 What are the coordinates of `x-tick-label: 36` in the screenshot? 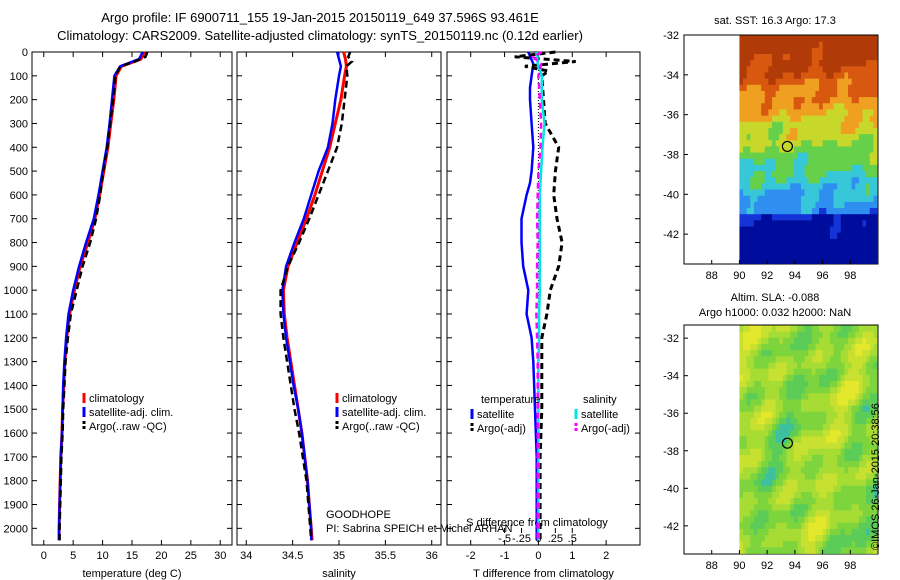 It's located at (432, 556).